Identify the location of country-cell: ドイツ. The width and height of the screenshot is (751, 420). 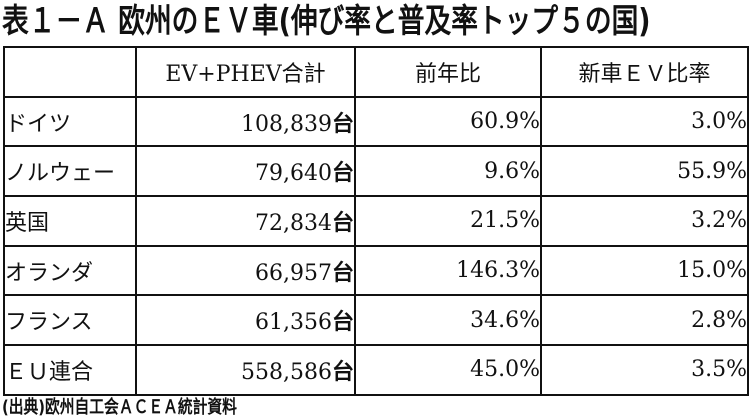
(70, 121).